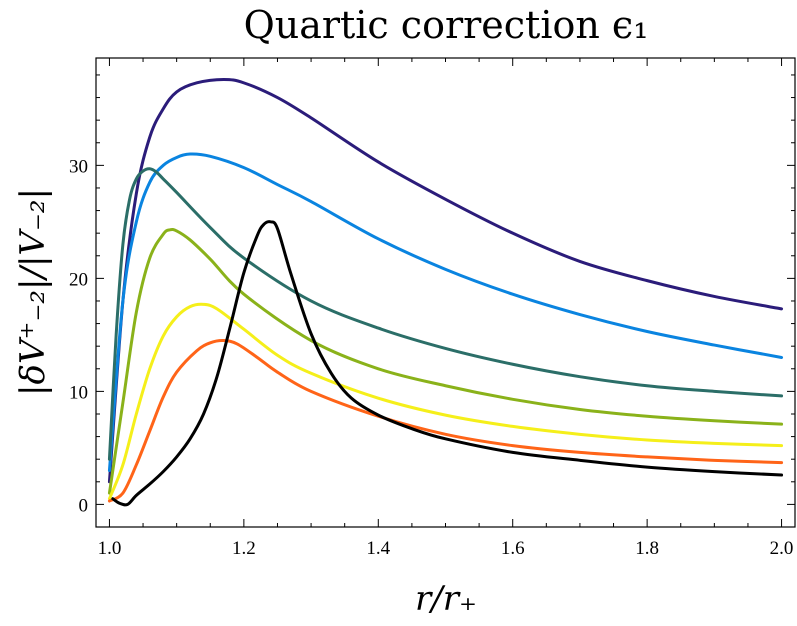  I want to click on x-tick-label: 2.0, so click(782, 548).